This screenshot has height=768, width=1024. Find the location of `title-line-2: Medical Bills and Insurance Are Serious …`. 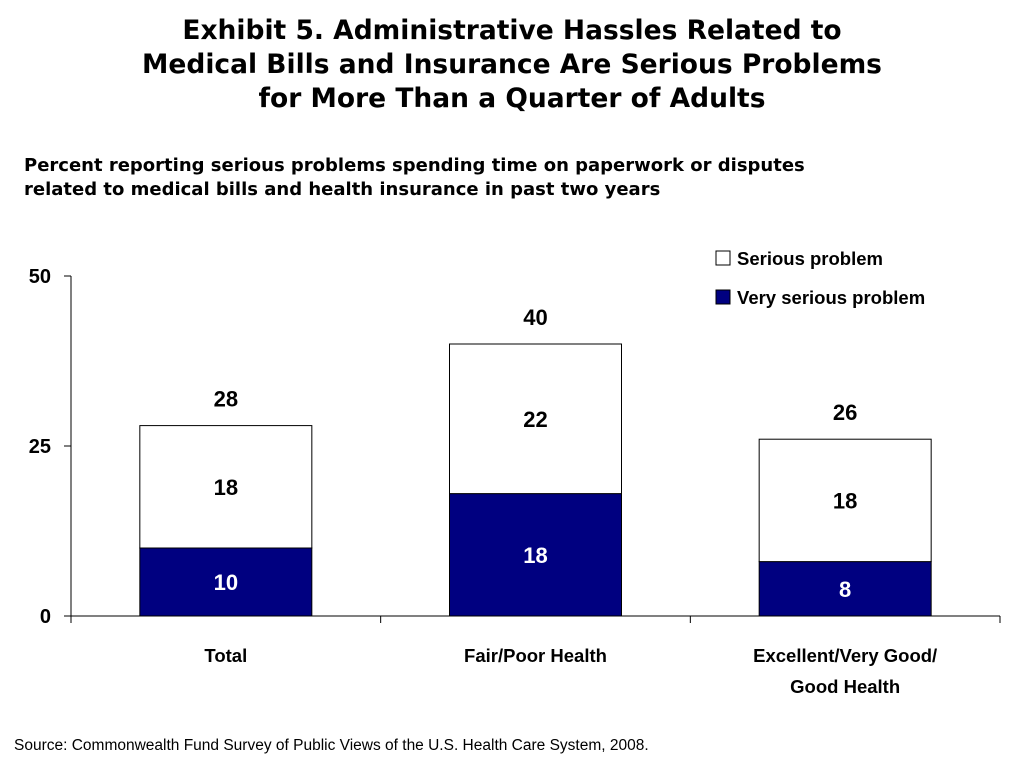

title-line-2: Medical Bills and Insurance Are Serious … is located at coordinates (512, 64).